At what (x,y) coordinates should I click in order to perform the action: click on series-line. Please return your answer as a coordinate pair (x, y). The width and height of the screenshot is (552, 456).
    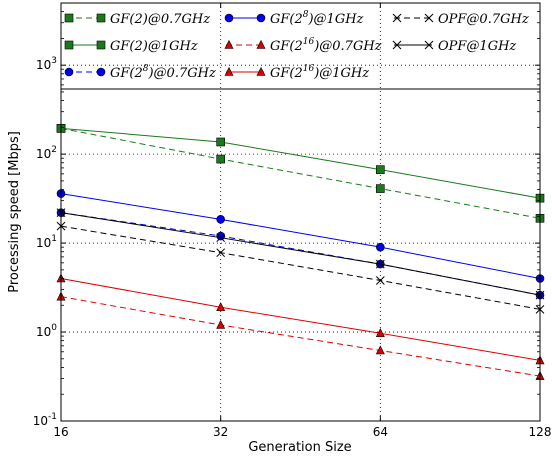
    Looking at the image, I should click on (300, 163).